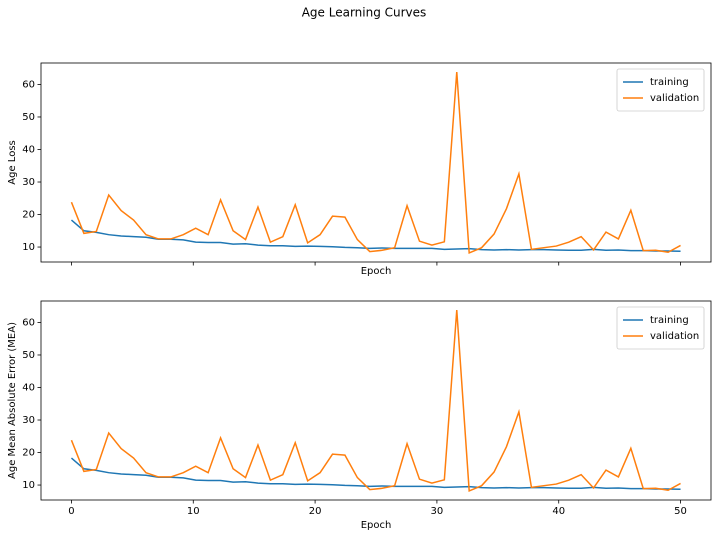 The width and height of the screenshot is (717, 537). Describe the element at coordinates (315, 511) in the screenshot. I see `x-tick-label: 20` at that location.